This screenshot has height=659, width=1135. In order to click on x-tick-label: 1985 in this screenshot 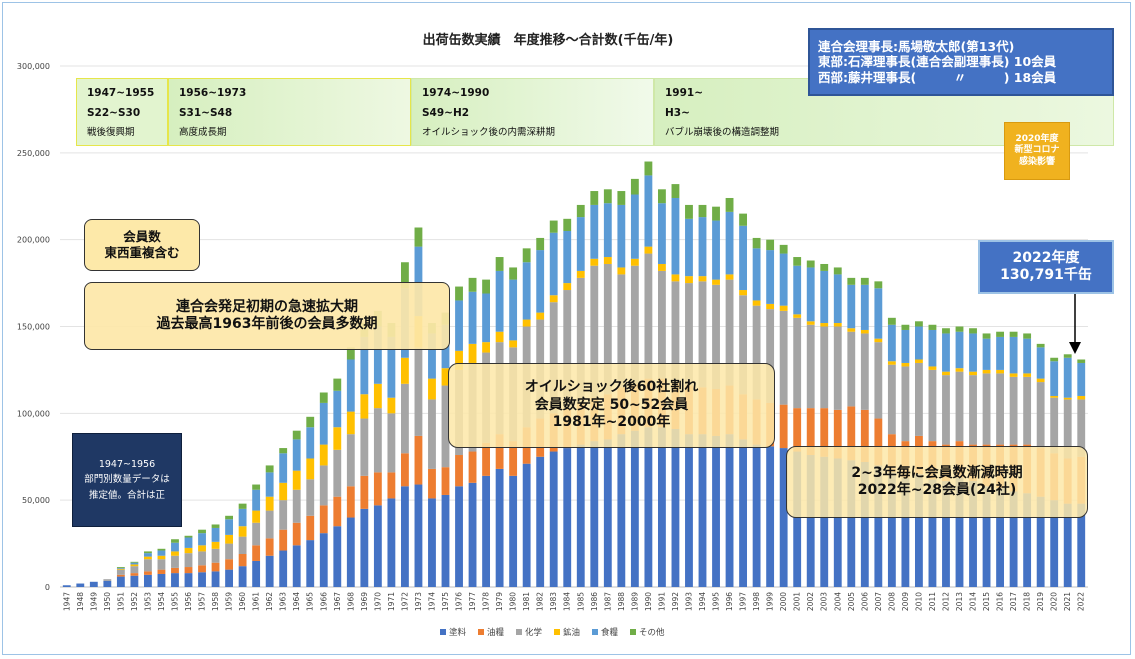, I will do `click(580, 601)`.